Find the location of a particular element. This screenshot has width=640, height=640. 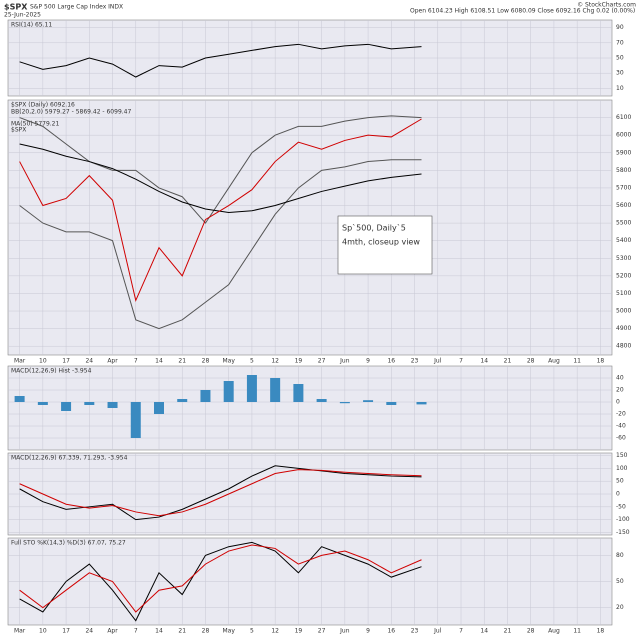

y-tick-label: -100 is located at coordinates (623, 519).